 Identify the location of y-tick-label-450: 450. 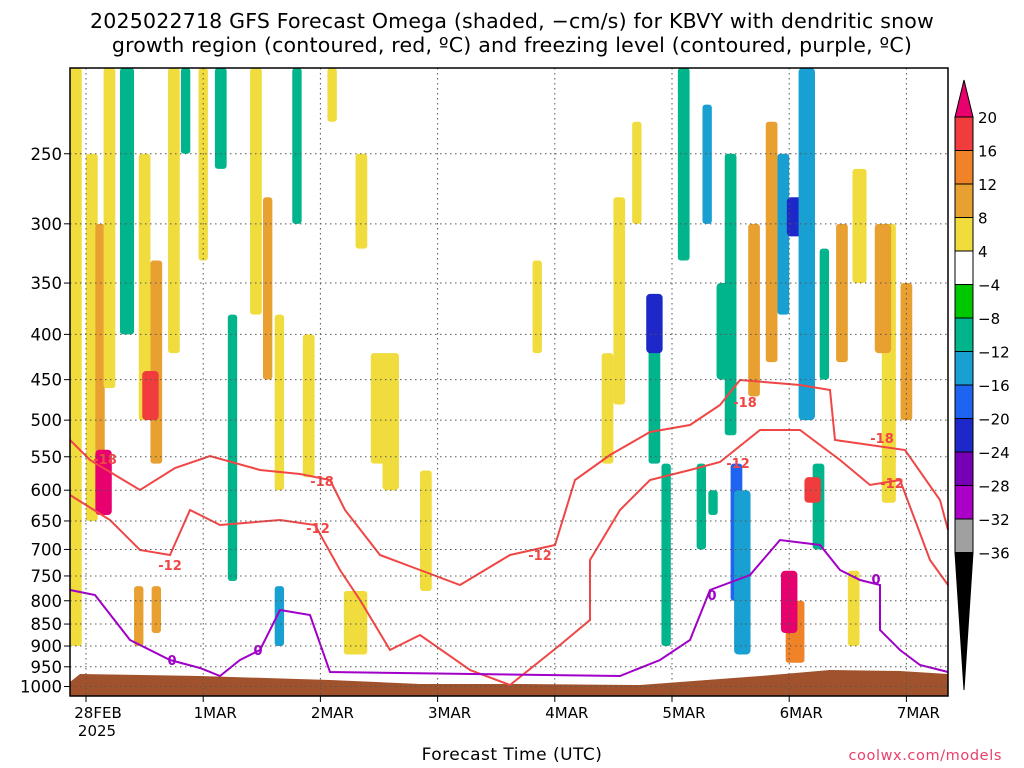
(47, 380).